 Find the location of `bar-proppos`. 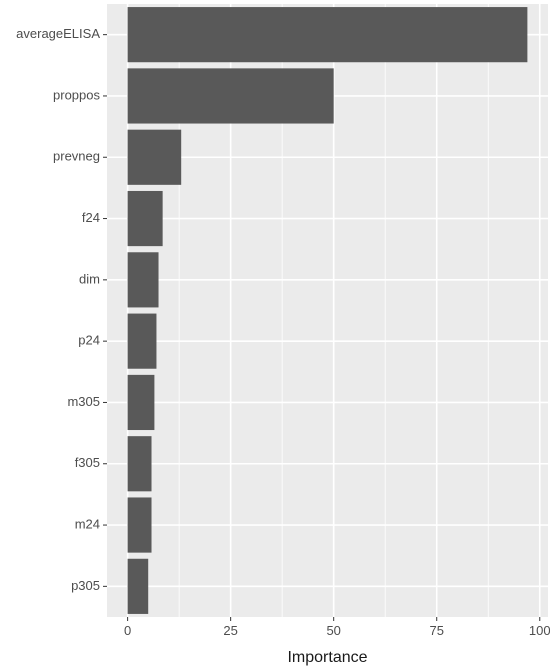

bar-proppos is located at coordinates (230, 96).